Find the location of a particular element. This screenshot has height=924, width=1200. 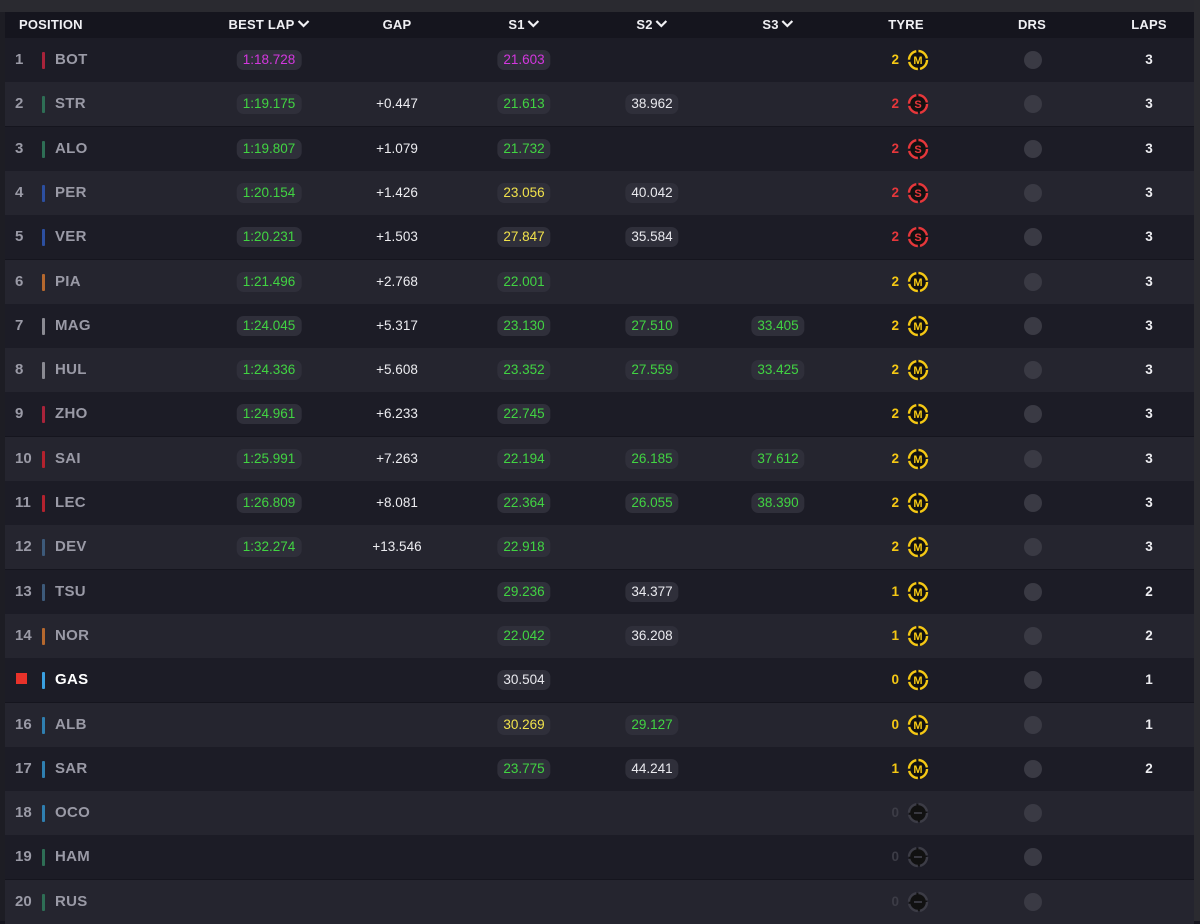

driver-code: BOT is located at coordinates (71, 59).